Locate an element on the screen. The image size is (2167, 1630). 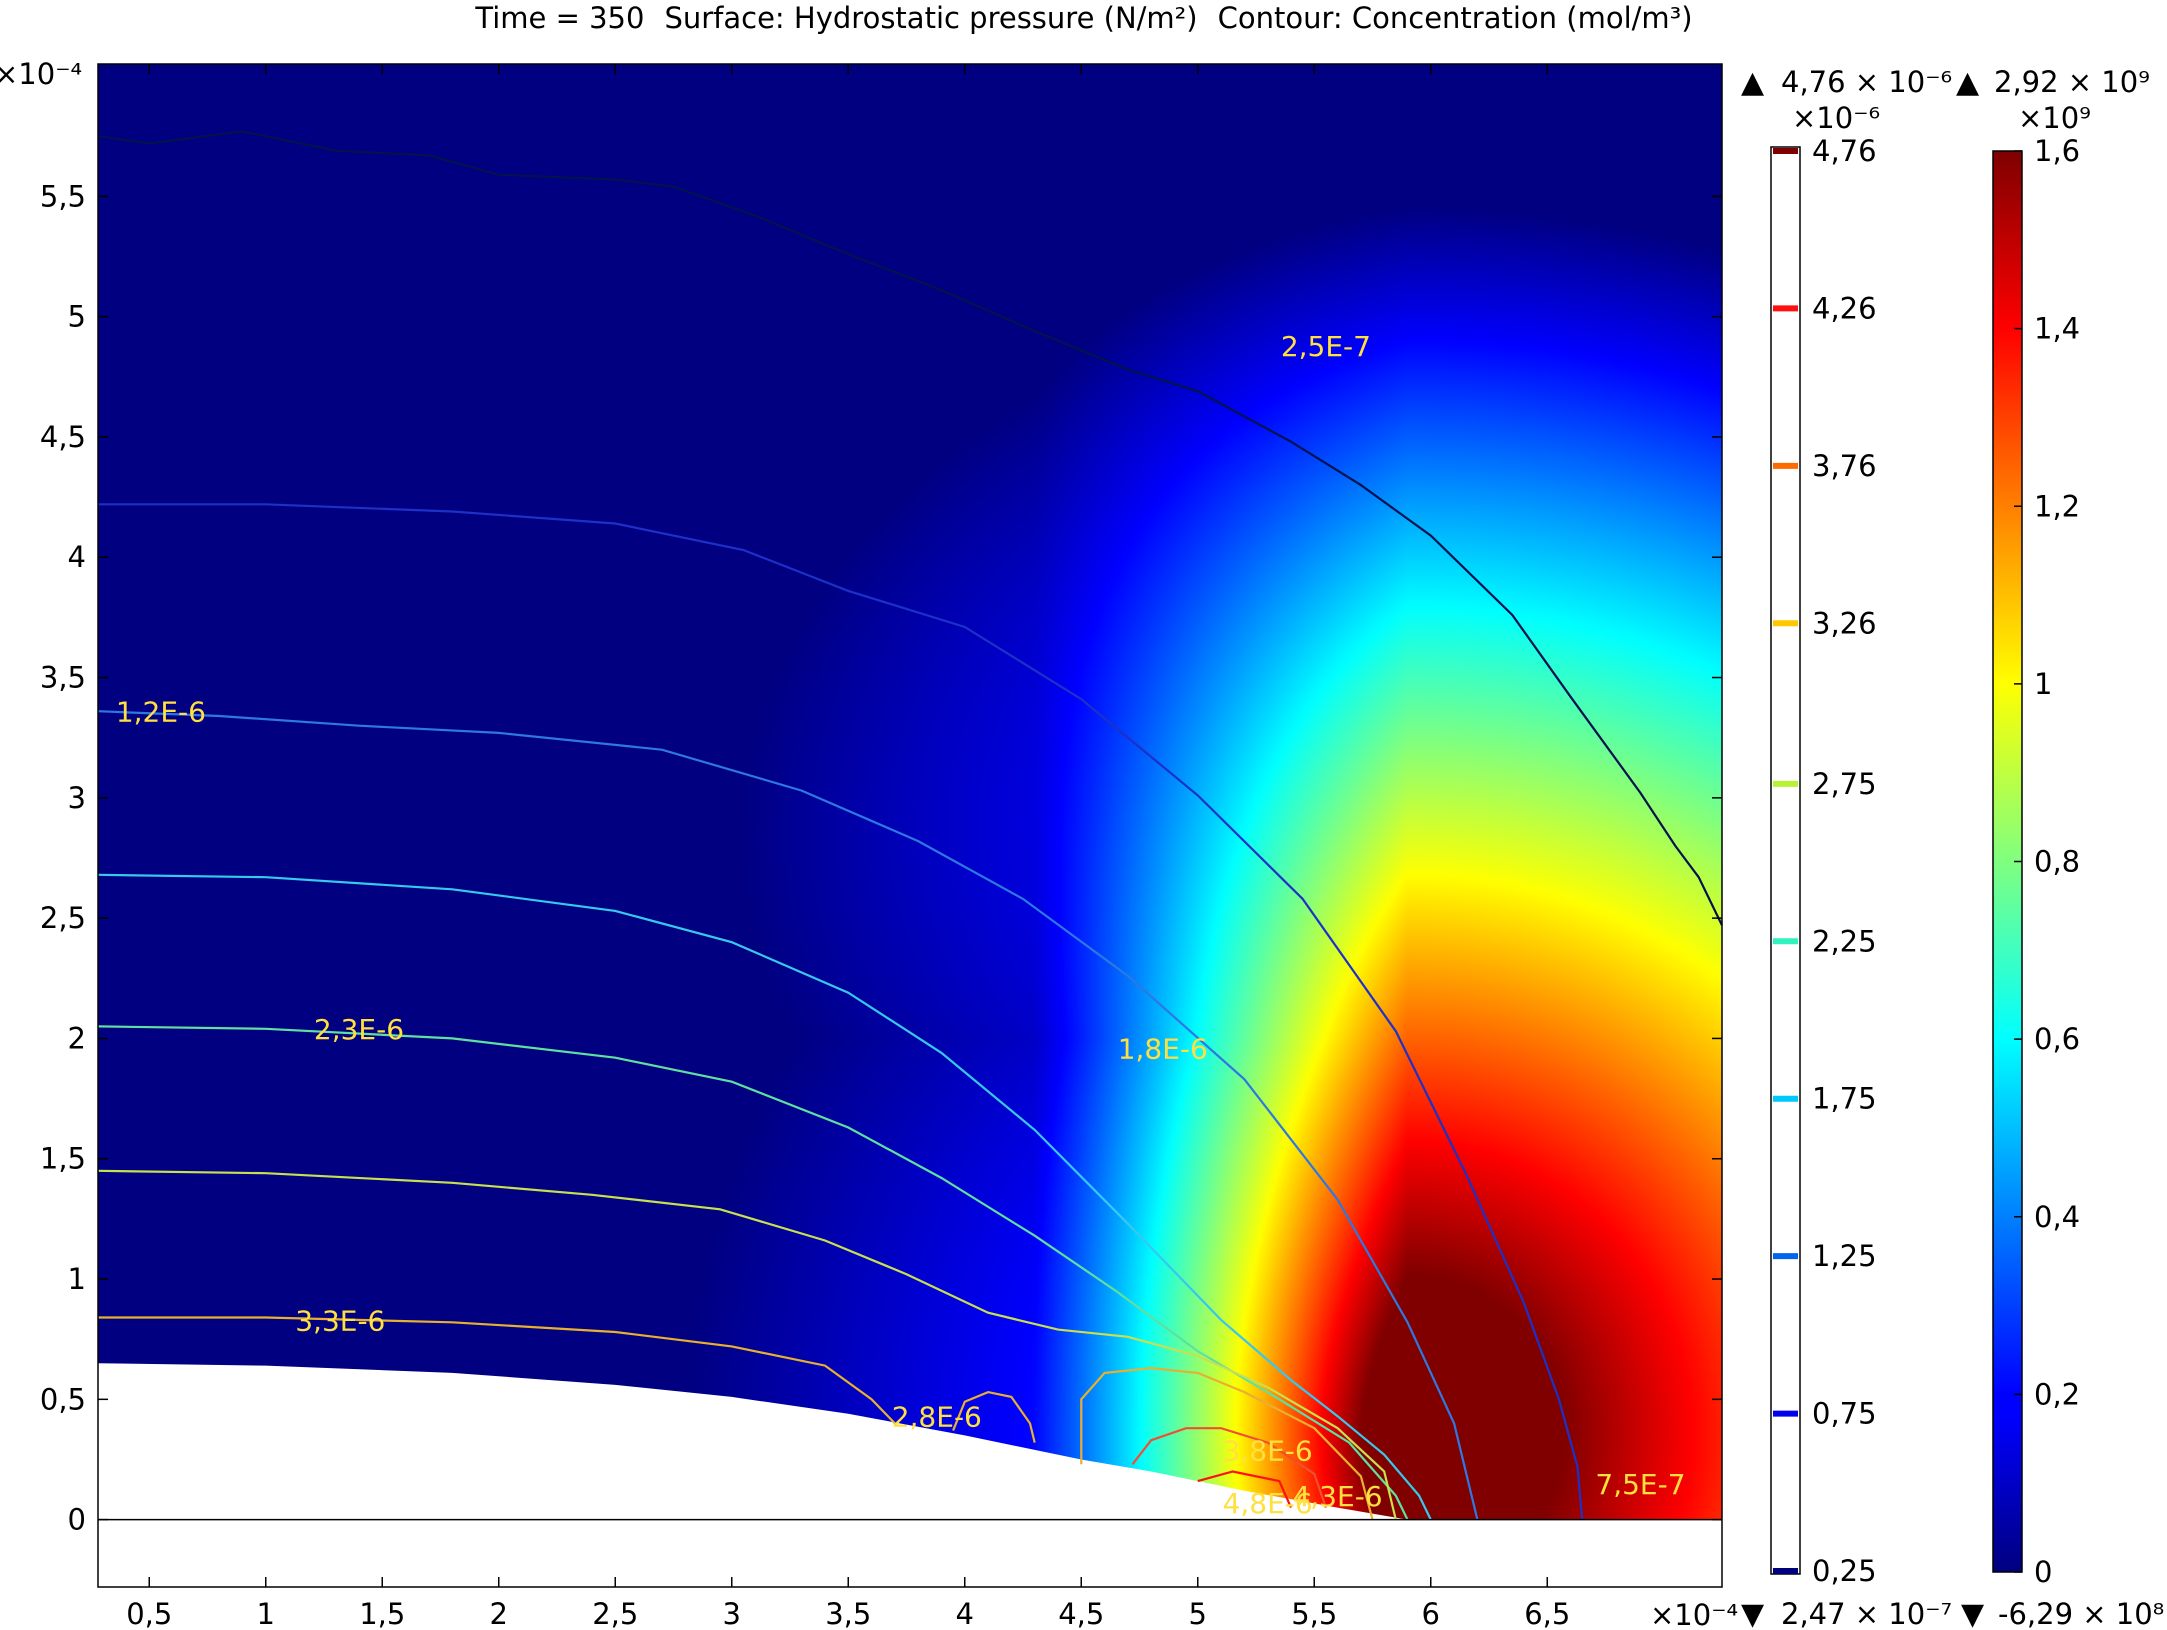
pressure-tick-label: 1,6 is located at coordinates (2057, 151).